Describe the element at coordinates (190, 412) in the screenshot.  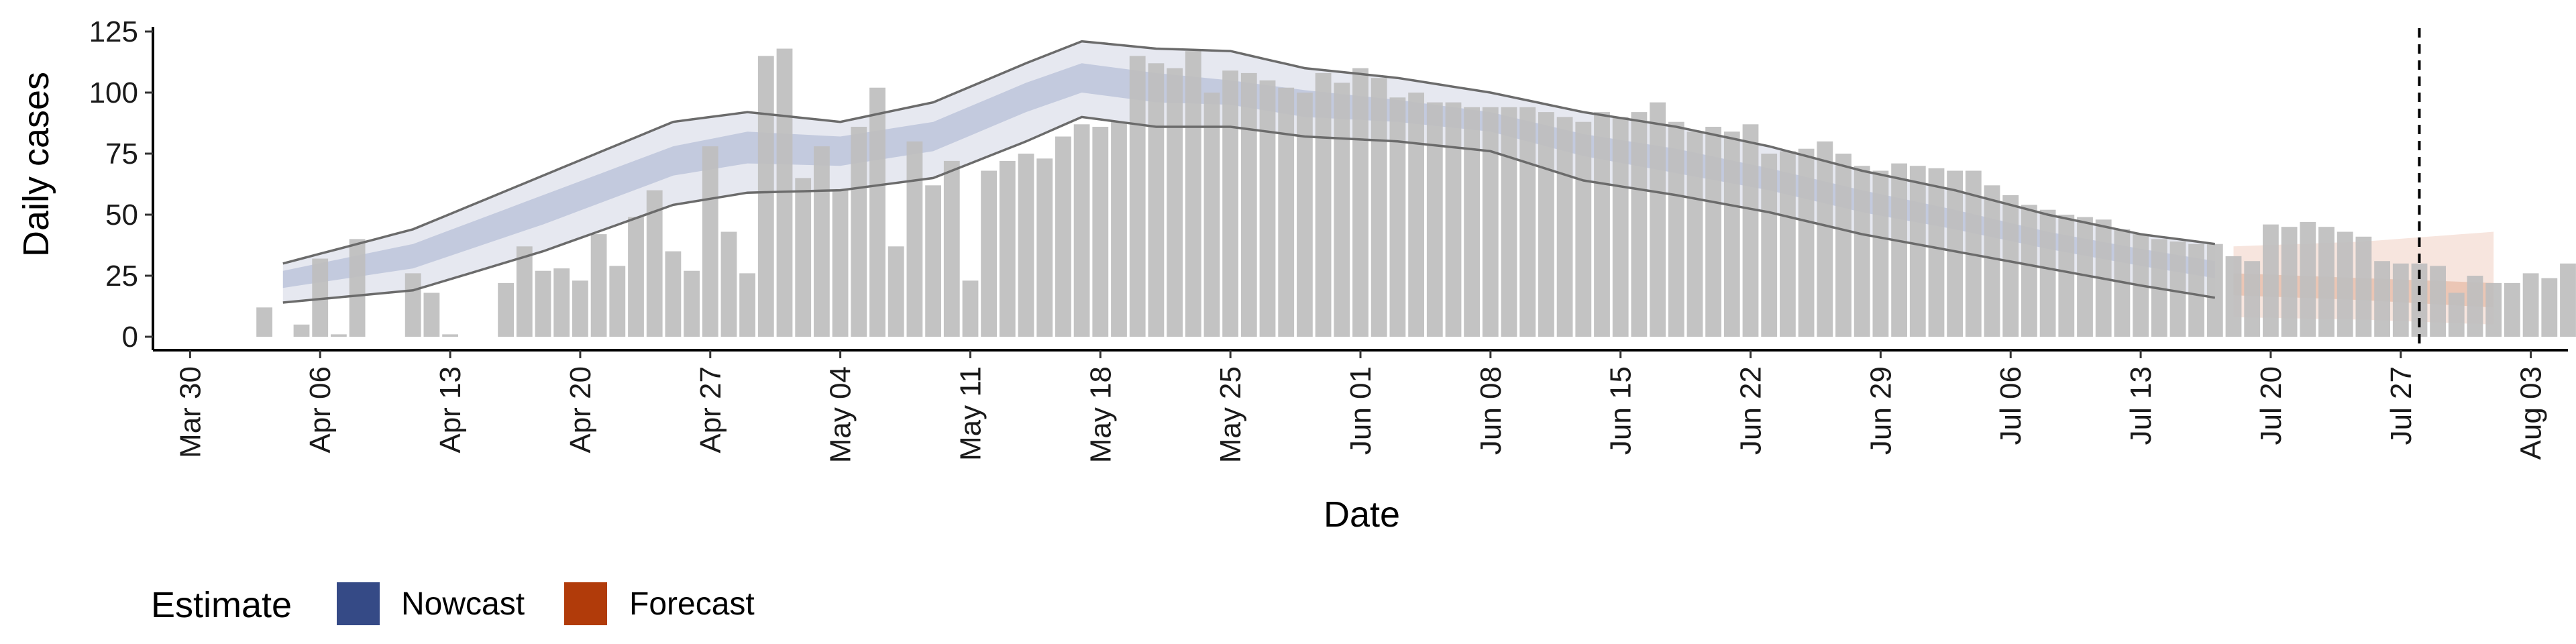
I see `x-tick-label: Mar 30` at that location.